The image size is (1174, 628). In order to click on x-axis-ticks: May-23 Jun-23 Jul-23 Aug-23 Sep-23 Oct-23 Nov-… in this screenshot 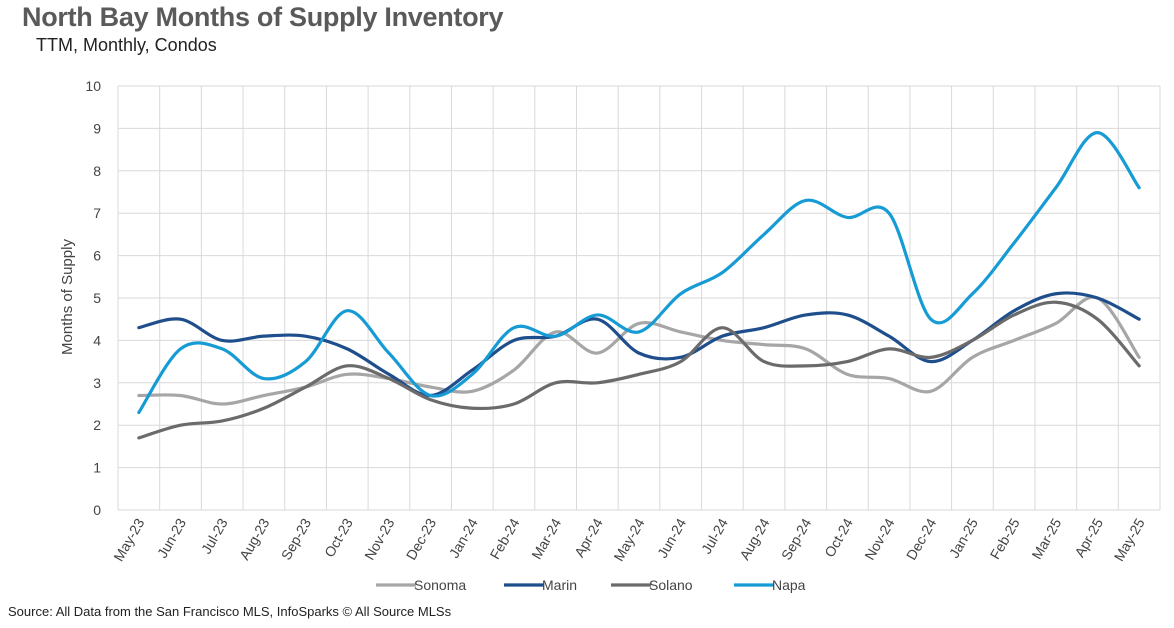, I will do `click(629, 539)`.